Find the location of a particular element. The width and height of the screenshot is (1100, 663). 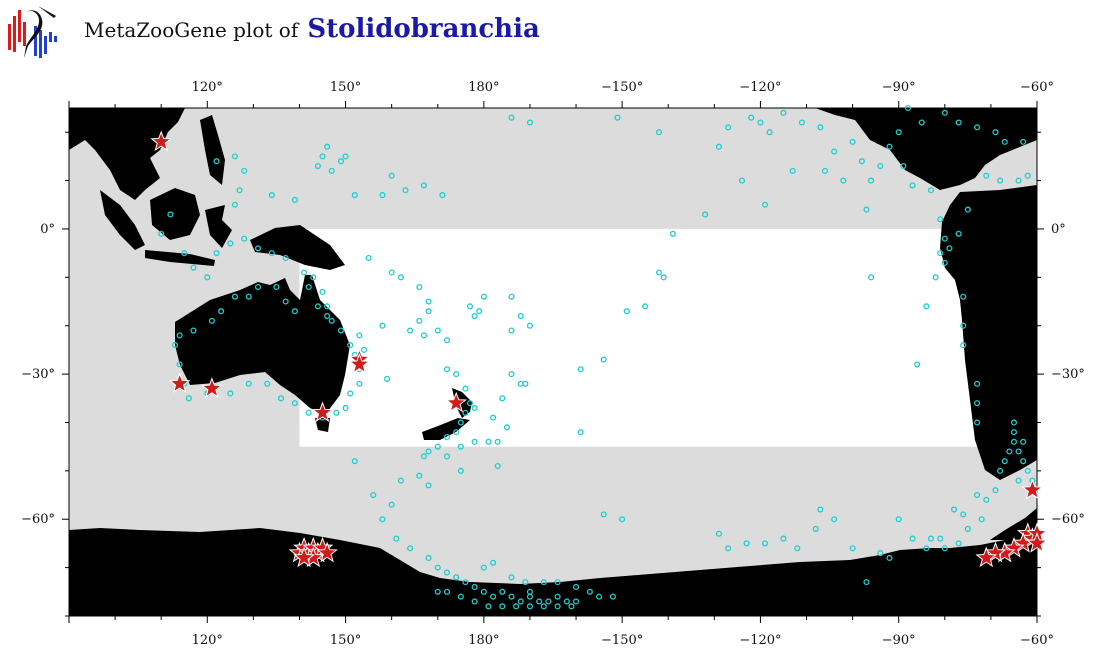

lat-tick-label-left: −60° is located at coordinates (38, 519).